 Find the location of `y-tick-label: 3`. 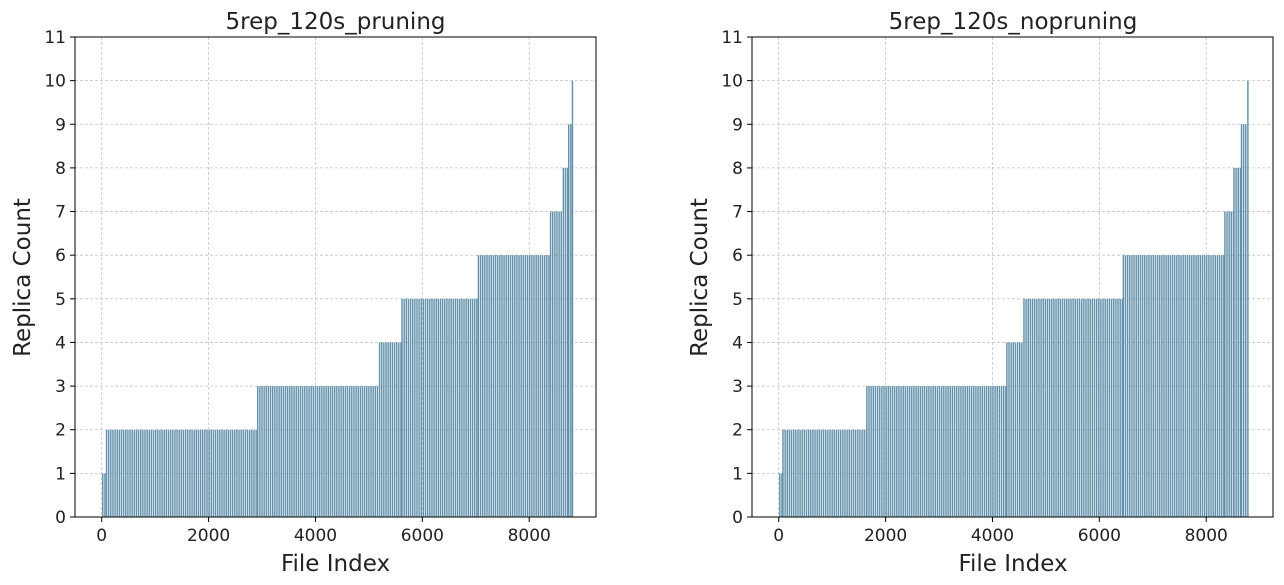

y-tick-label: 3 is located at coordinates (737, 387).